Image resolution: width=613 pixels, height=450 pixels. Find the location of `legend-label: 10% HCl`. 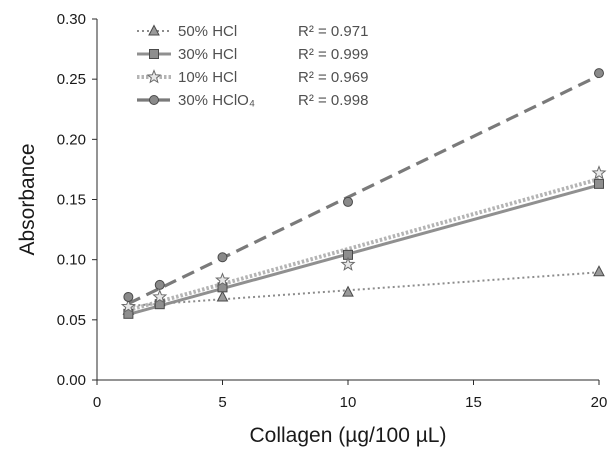

legend-label: 10% HCl is located at coordinates (207, 77).